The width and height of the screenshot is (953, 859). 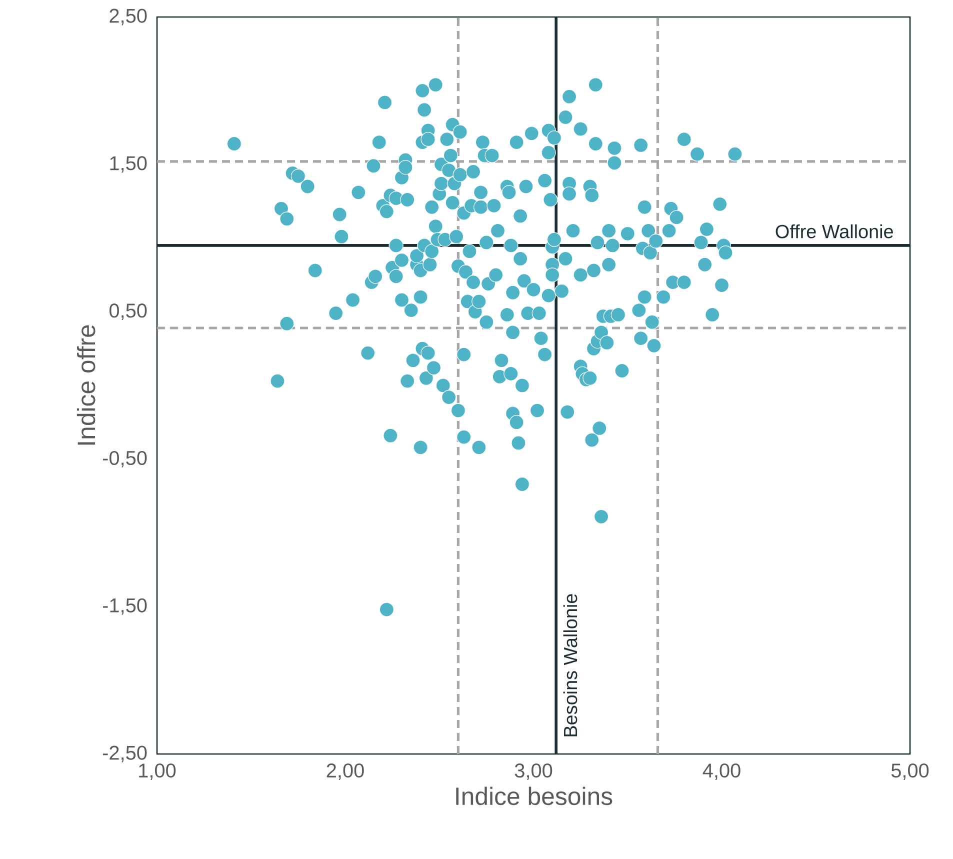 What do you see at coordinates (533, 772) in the screenshot?
I see `x-tick-label: 3,00` at bounding box center [533, 772].